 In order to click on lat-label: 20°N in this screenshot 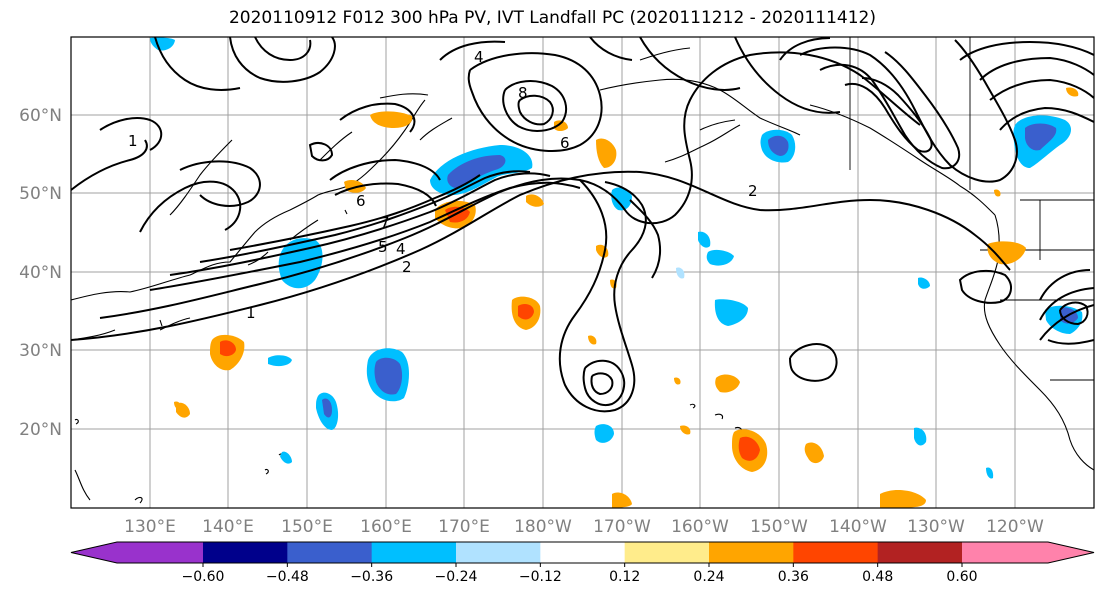, I will do `click(40, 430)`.